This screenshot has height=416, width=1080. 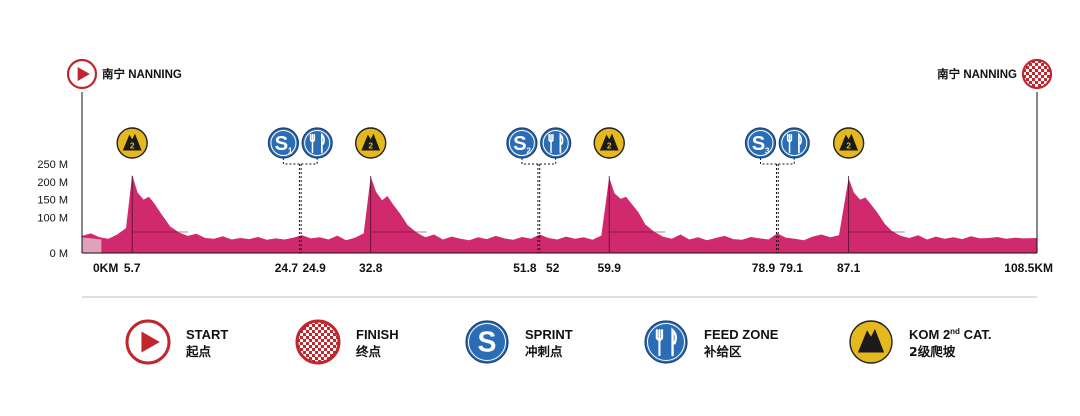 I want to click on km-label: 59.9, so click(x=610, y=268).